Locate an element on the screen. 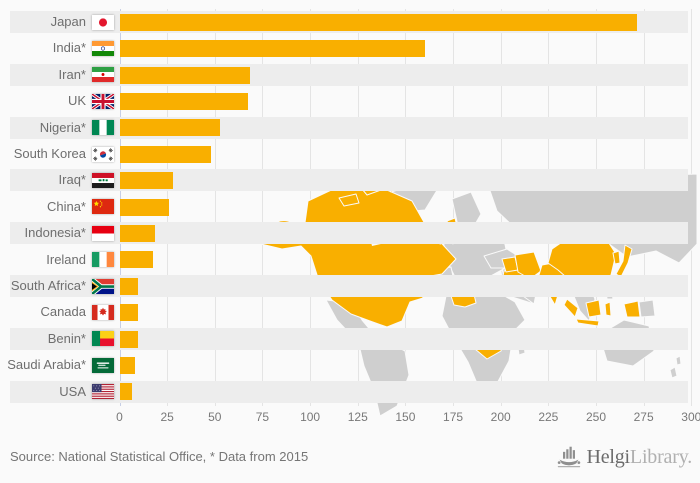  bar-south-korea is located at coordinates (166, 154).